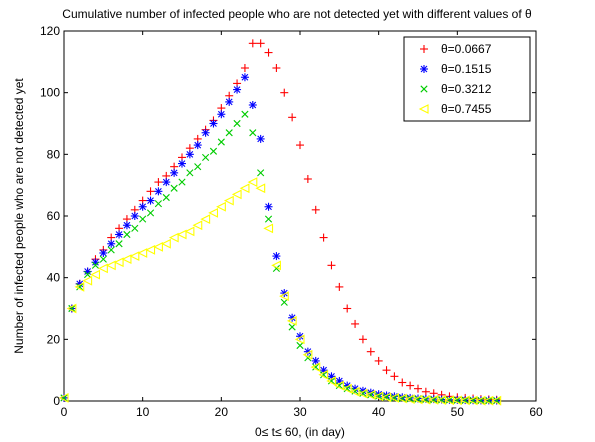 This screenshot has width=595, height=442. Describe the element at coordinates (300, 412) in the screenshot. I see `x-tick-label: 30` at that location.